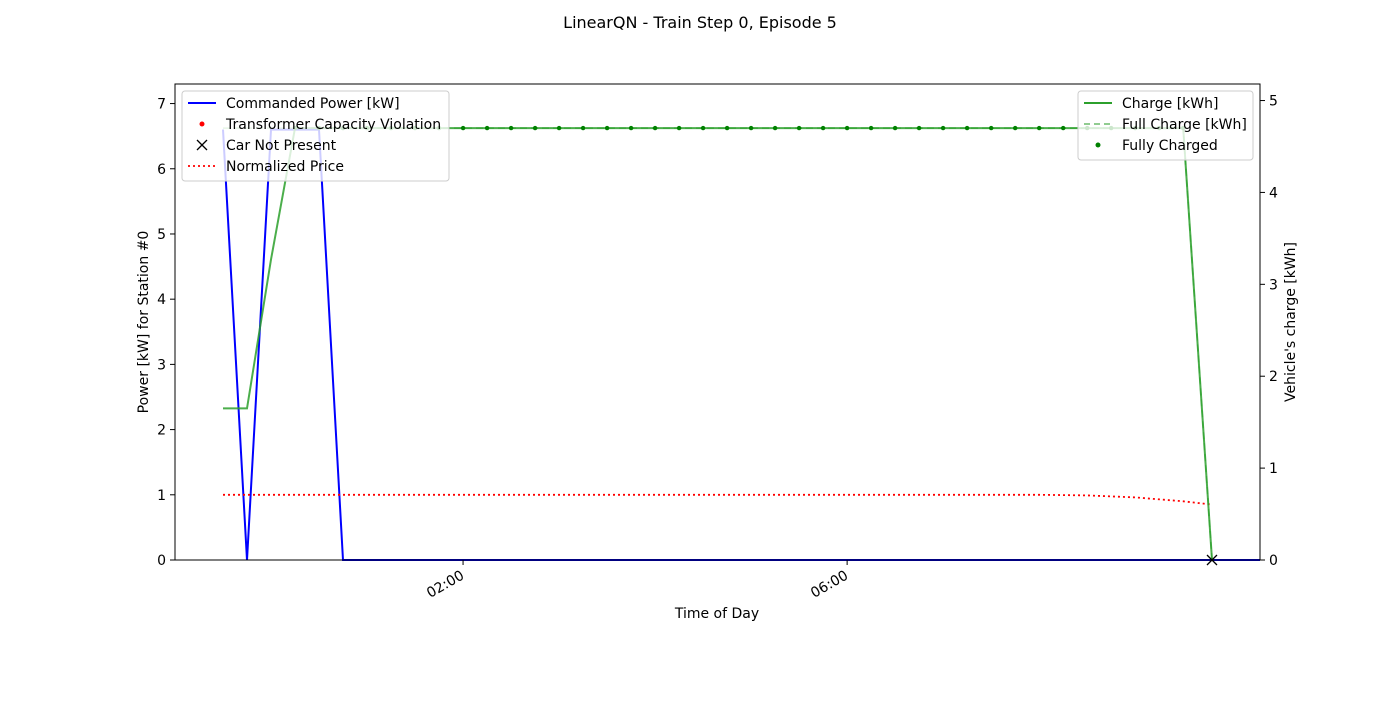 This screenshot has height=704, width=1400. Describe the element at coordinates (637, 581) in the screenshot. I see `x-axis: 02:00 06:00` at that location.